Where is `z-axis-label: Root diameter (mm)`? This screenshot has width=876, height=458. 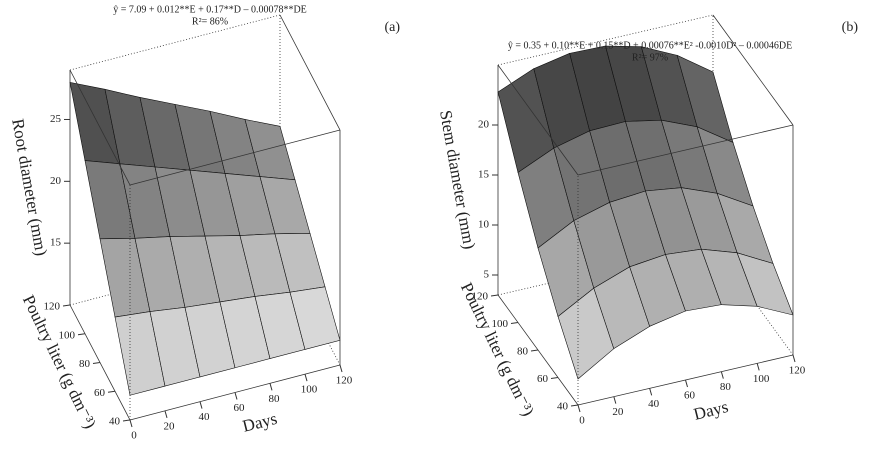 z-axis-label: Root diameter (mm) is located at coordinates (29, 187).